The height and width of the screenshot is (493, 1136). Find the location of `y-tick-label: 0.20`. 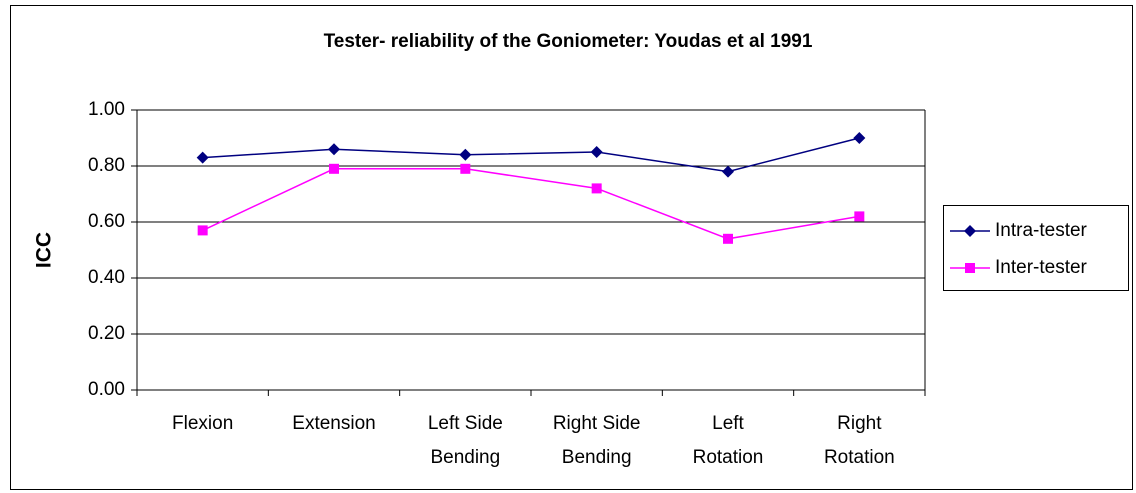

y-tick-label: 0.20 is located at coordinates (106, 333).